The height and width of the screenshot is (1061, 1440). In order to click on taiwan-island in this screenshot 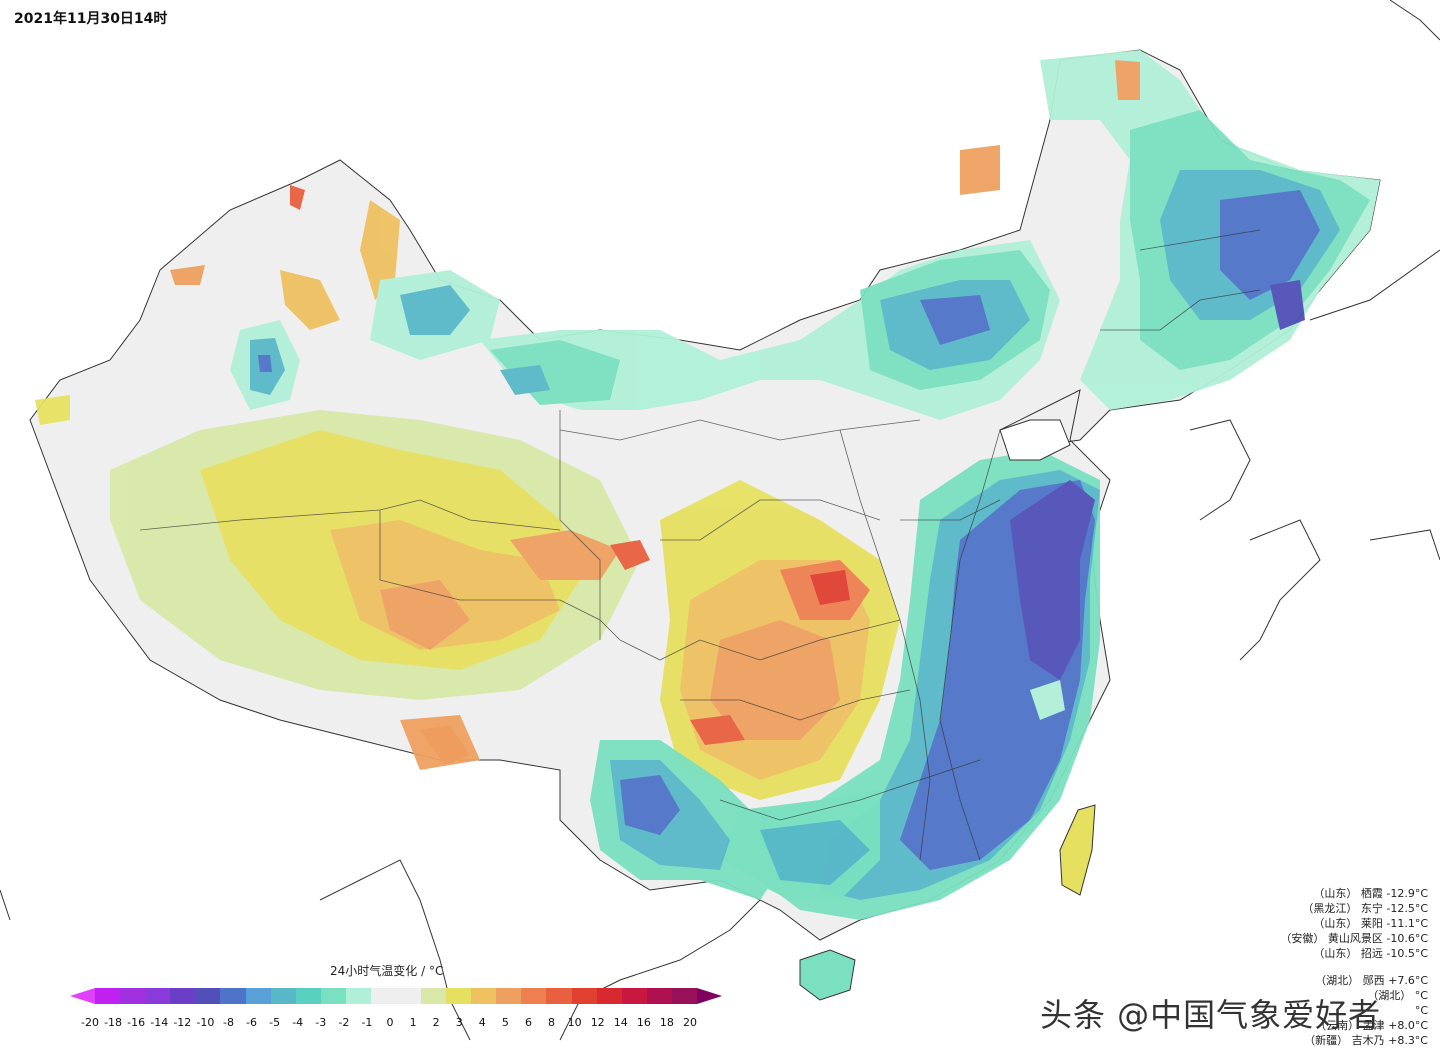, I will do `click(1077, 850)`.